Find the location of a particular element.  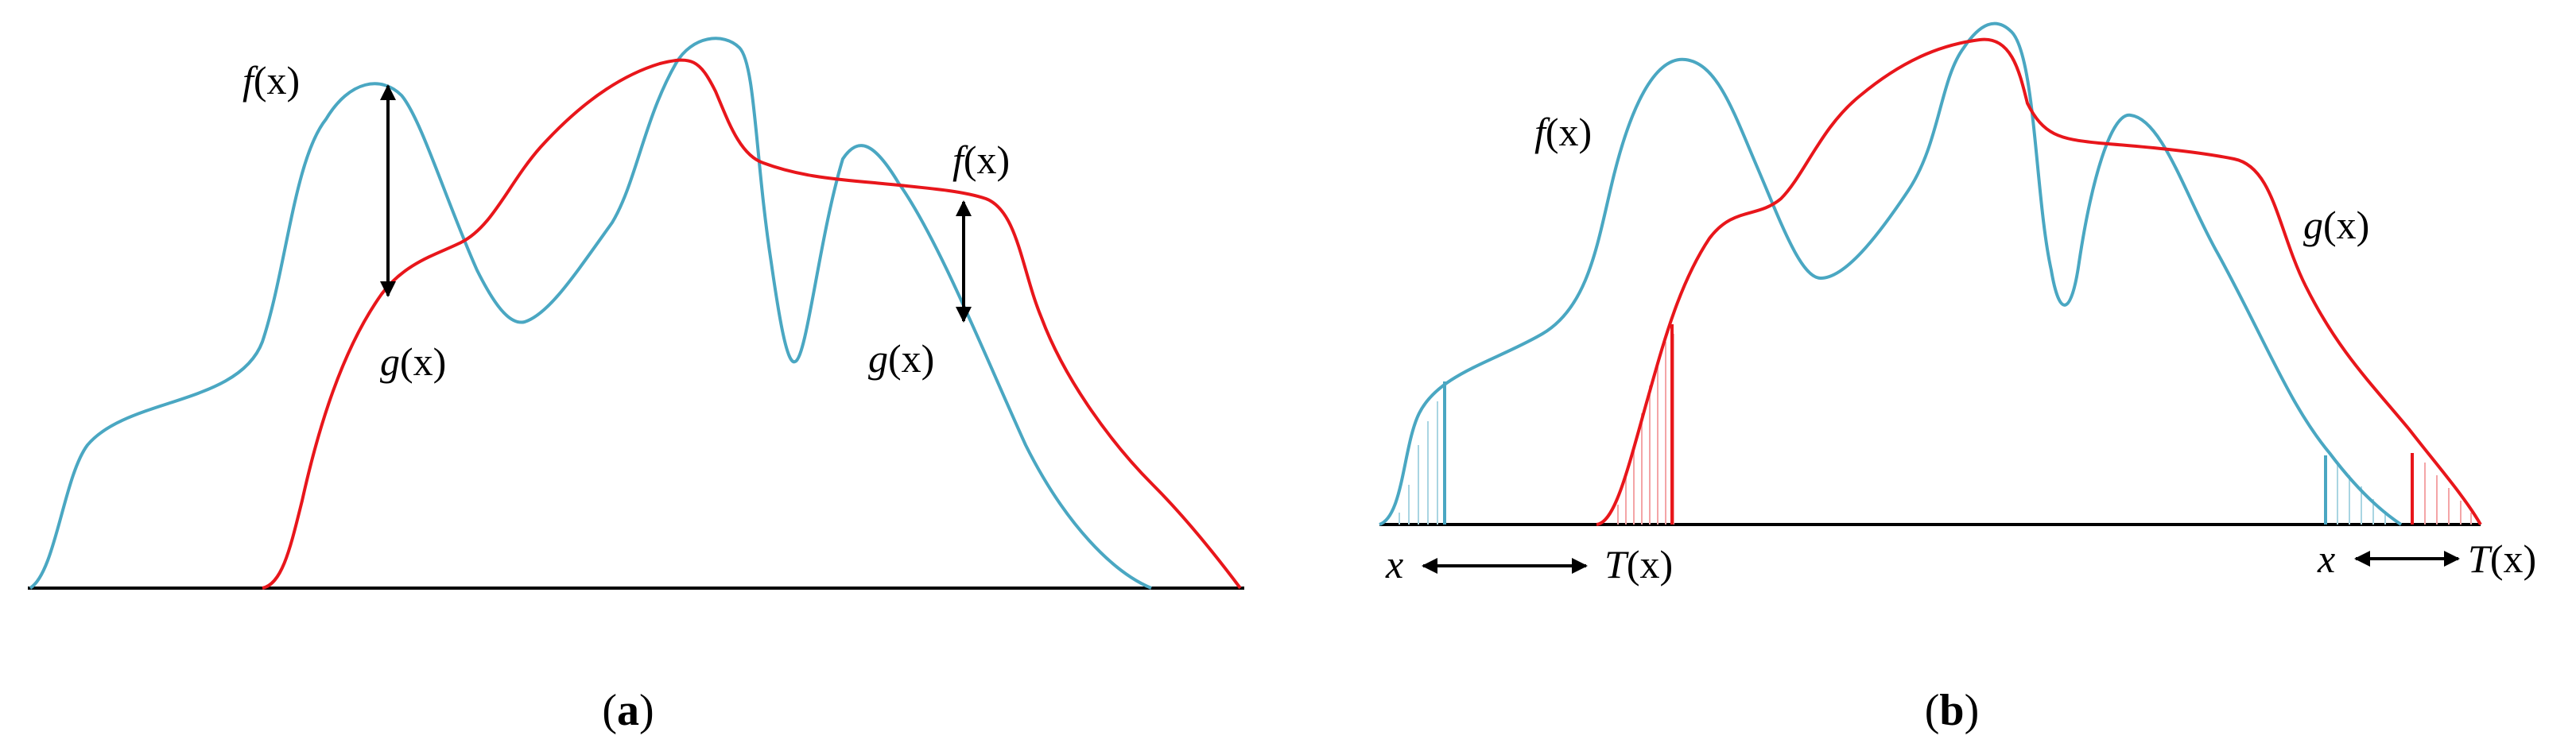

panel-b-label-f: f(x) is located at coordinates (1563, 132).